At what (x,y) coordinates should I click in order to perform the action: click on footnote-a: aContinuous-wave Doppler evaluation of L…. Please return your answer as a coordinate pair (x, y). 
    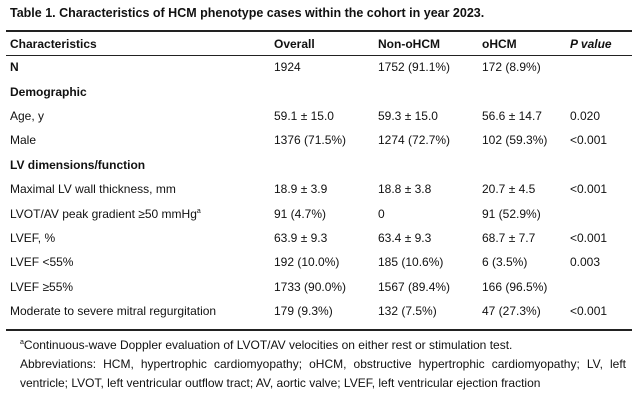
    Looking at the image, I should click on (323, 345).